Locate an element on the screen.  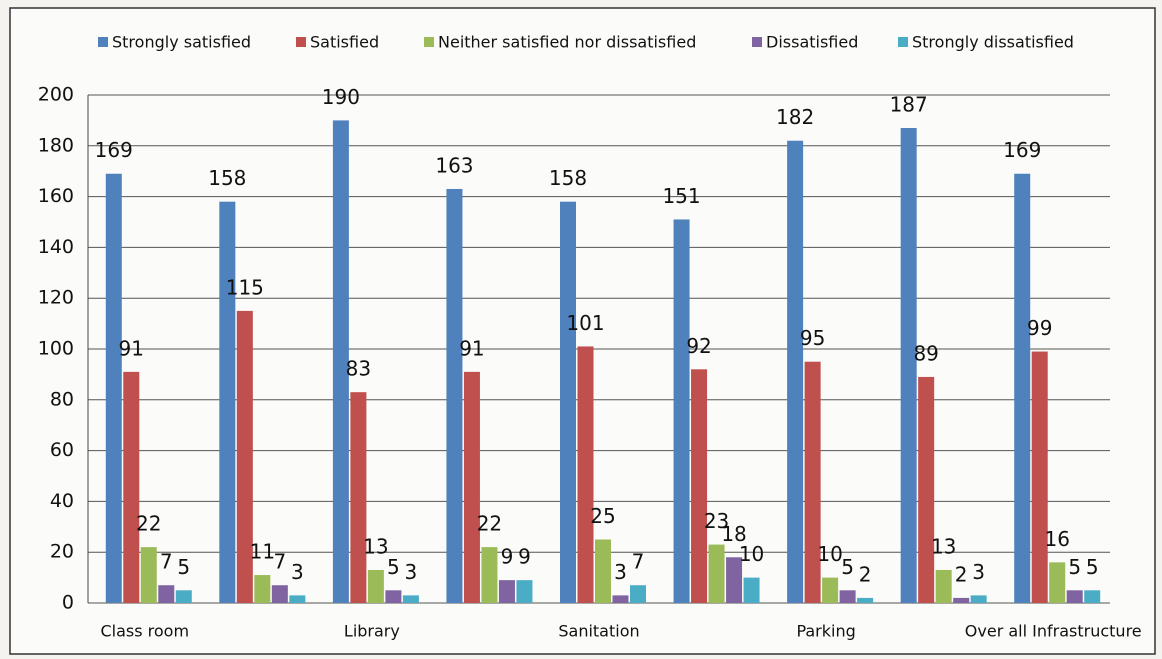
data-label: 163 is located at coordinates (454, 165).